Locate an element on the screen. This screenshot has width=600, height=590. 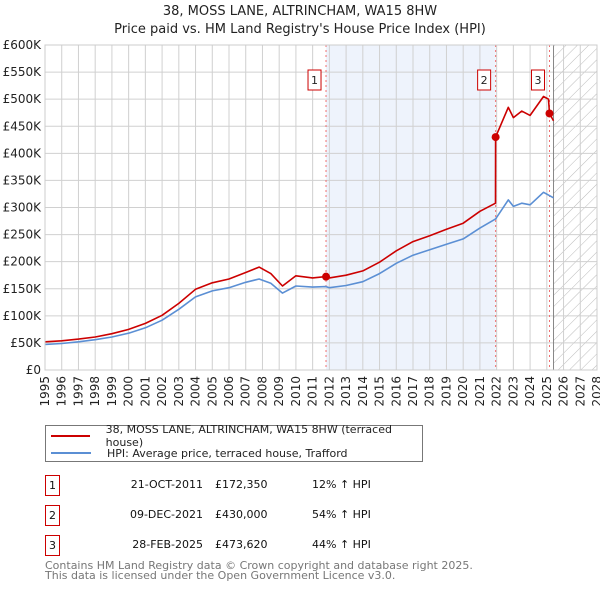
x-tick-label: 2027 is located at coordinates (580, 391).